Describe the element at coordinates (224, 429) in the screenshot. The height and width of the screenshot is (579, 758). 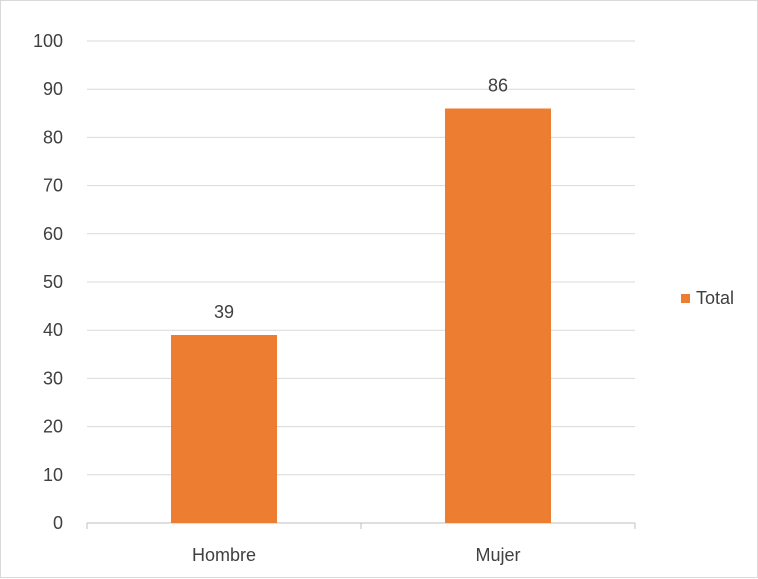
I see `bar-hombre` at that location.